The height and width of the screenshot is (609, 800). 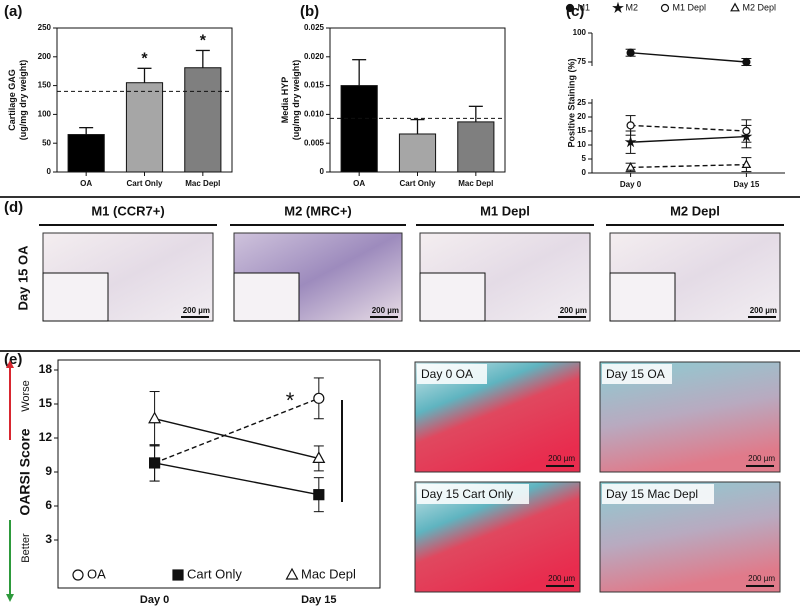 I want to click on column-title: M1 Depl, so click(x=505, y=210).